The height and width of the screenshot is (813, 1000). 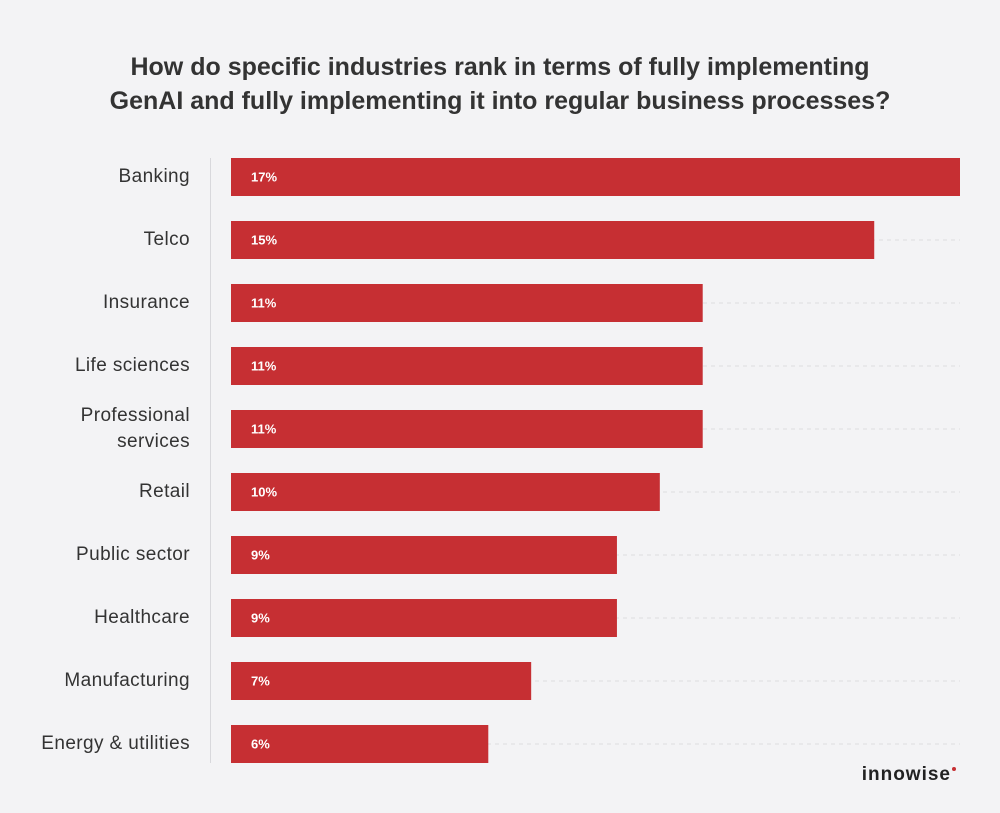 What do you see at coordinates (132, 365) in the screenshot?
I see `category-label: Life sciences` at bounding box center [132, 365].